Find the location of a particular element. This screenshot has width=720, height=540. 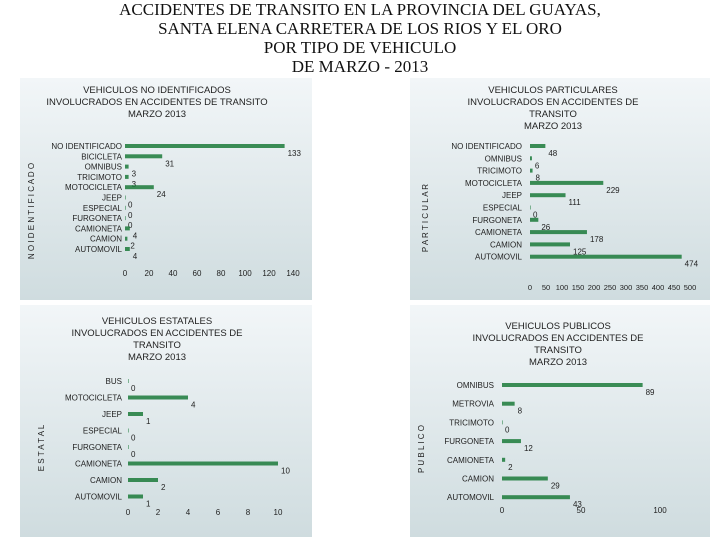

x-tick-label: 200 is located at coordinates (594, 287).